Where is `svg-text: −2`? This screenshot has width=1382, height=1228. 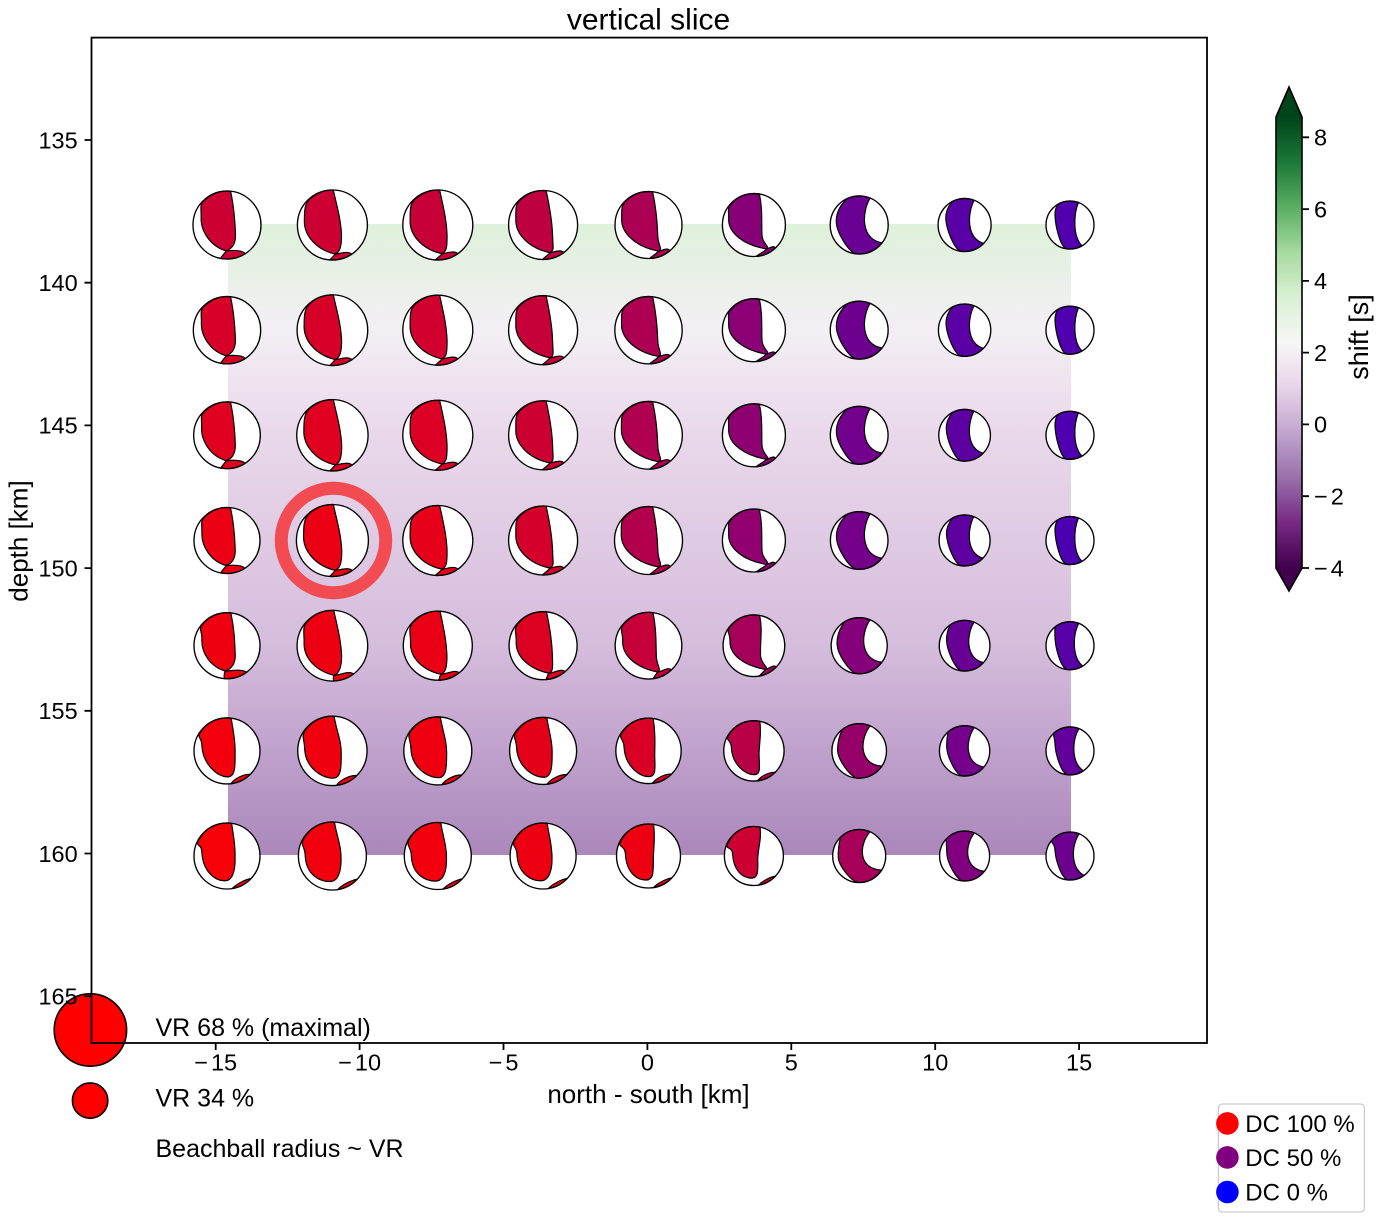
svg-text: −2 is located at coordinates (1329, 497).